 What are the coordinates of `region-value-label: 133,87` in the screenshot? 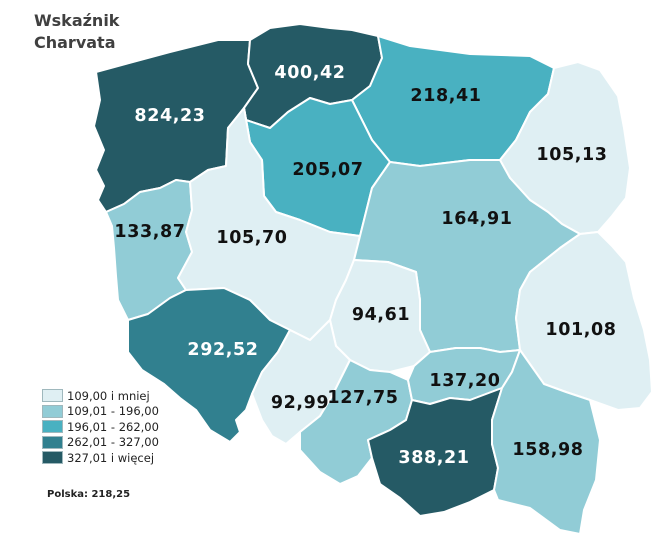 It's located at (149, 232).